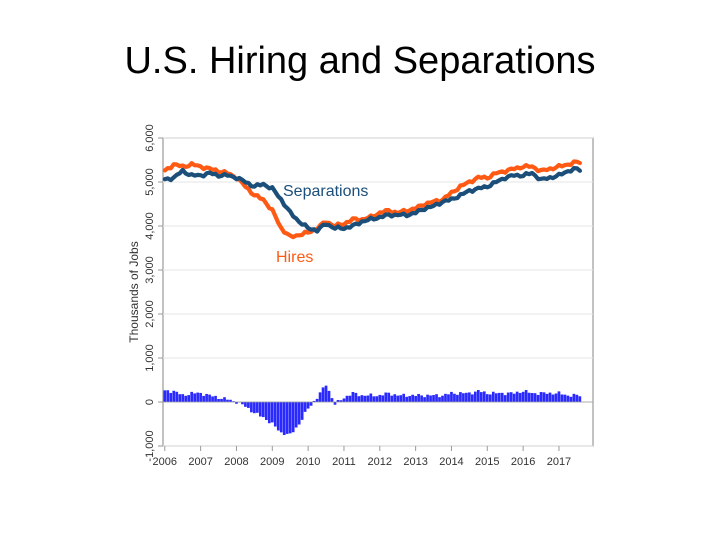  What do you see at coordinates (236, 462) in the screenshot?
I see `x-tick-label: 2008` at bounding box center [236, 462].